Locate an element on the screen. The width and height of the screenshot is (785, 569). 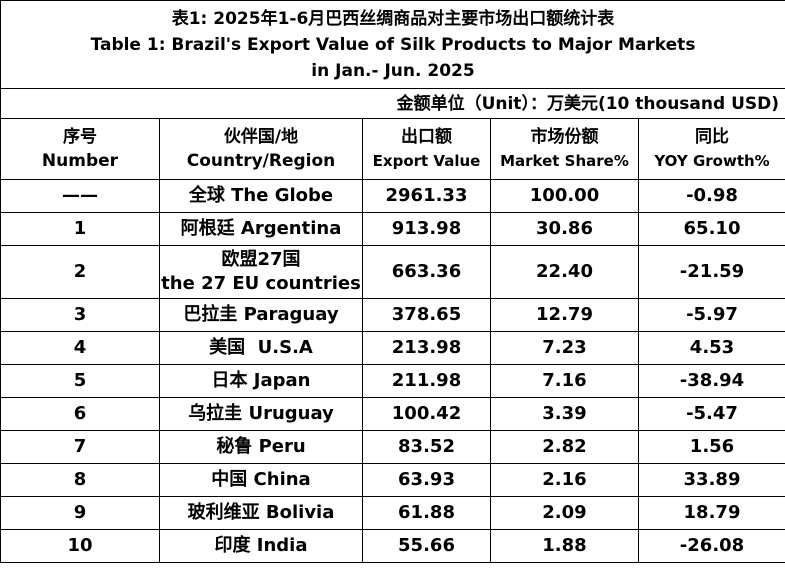
cell-country-line2: the 27 EU countries is located at coordinates (261, 283).